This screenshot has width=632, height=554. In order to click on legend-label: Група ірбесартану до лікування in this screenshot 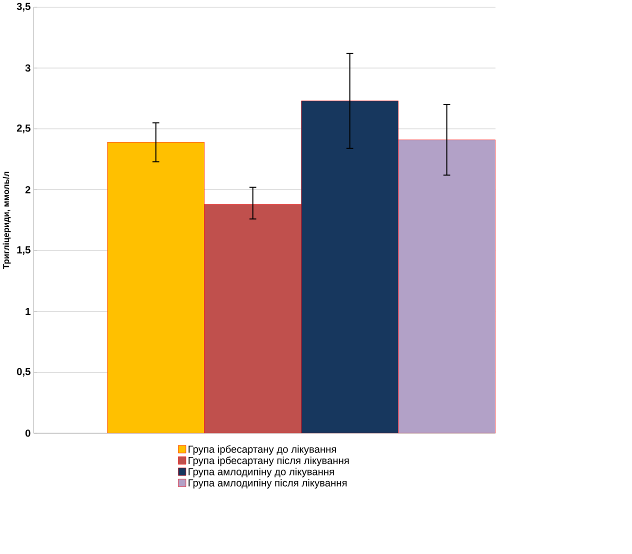, I will do `click(262, 450)`.